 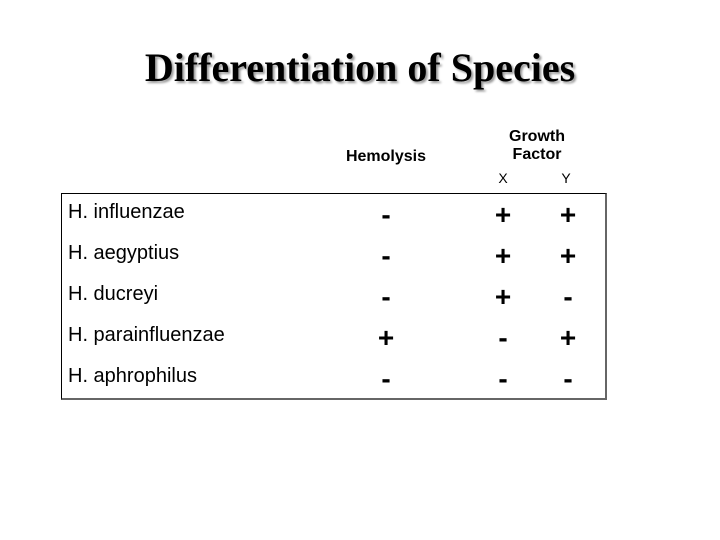 I want to click on species-name: H. aphrophilus, so click(x=132, y=376).